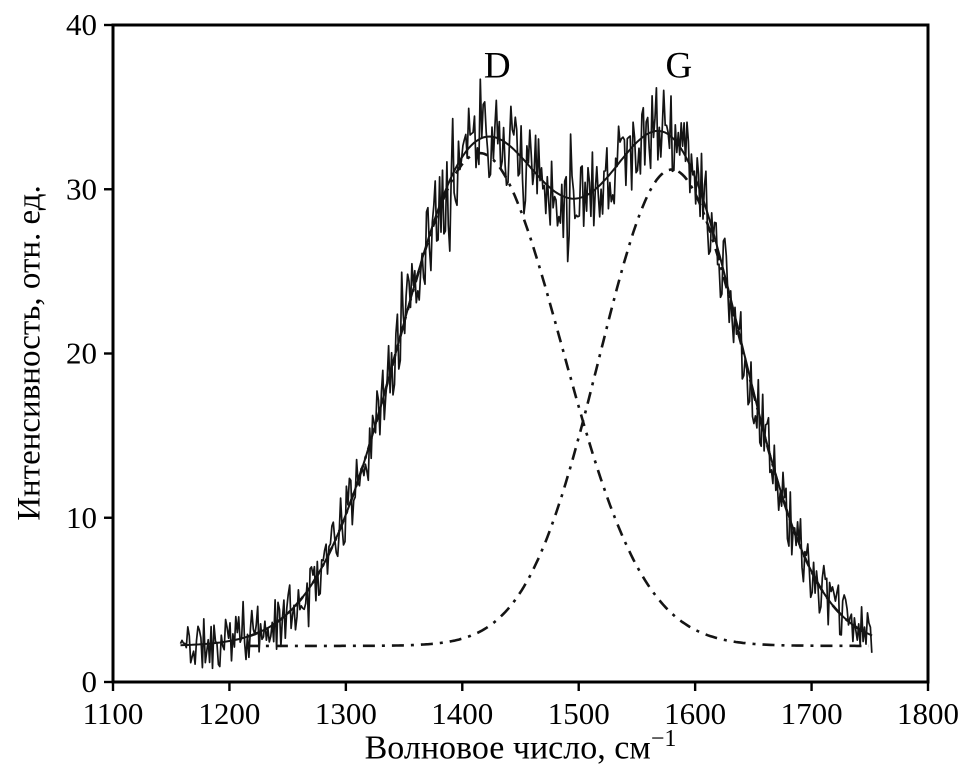  I want to click on y-tick-label: 30, so click(81, 188).